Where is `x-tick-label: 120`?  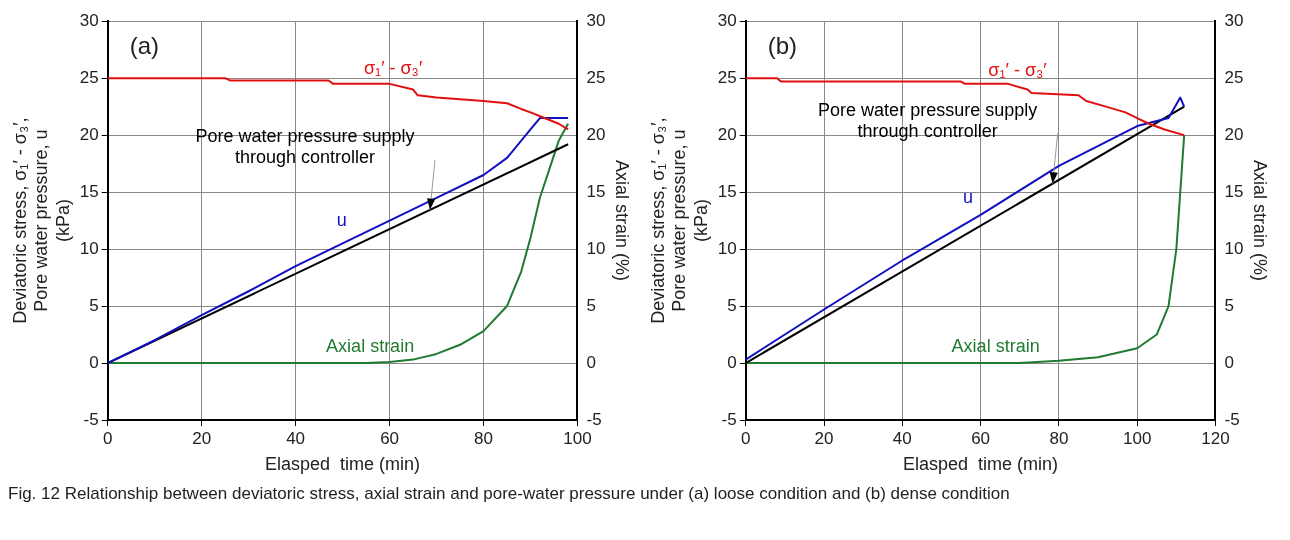
x-tick-label: 120 is located at coordinates (1215, 438).